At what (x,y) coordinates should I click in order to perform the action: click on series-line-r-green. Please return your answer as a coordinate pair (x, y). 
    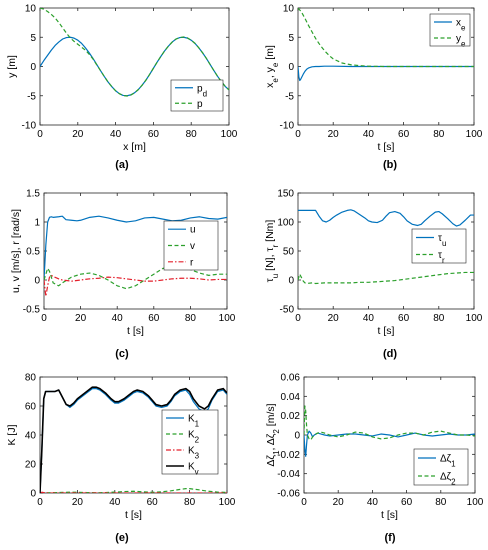
    Looking at the image, I should click on (386, 278).